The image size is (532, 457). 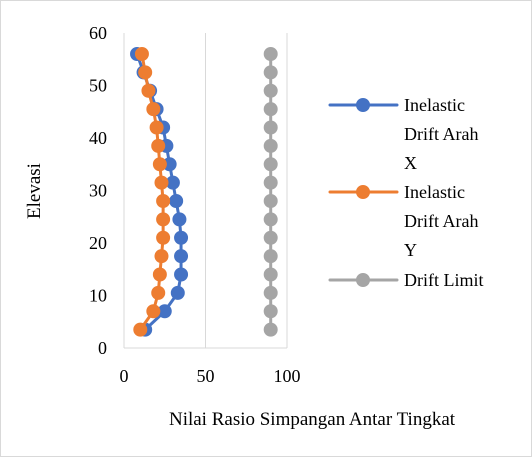 I want to click on legend-label-1: Drift Arah, so click(x=441, y=134).